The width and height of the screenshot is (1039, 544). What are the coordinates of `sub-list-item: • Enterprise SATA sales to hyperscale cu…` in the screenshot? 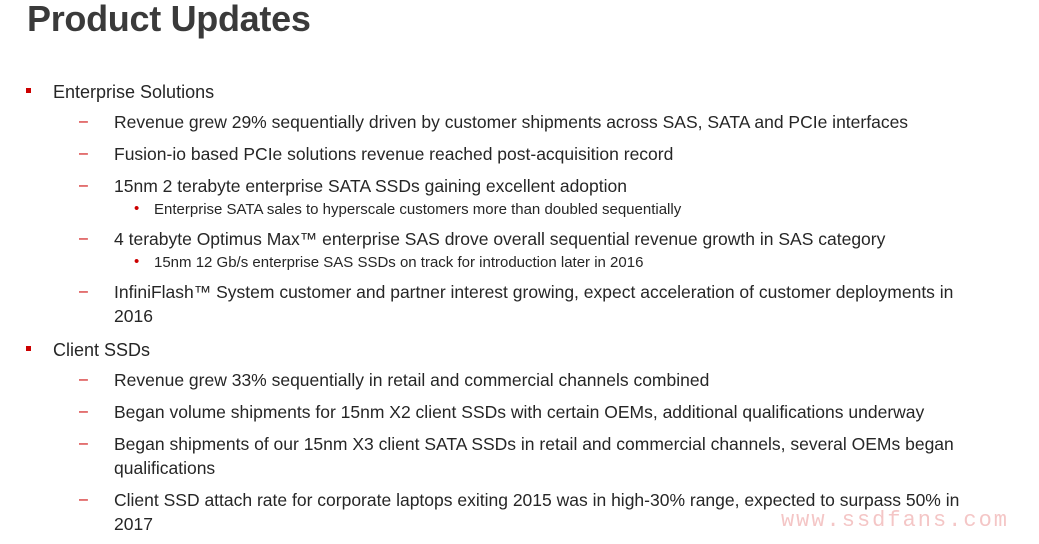 It's located at (519, 210).